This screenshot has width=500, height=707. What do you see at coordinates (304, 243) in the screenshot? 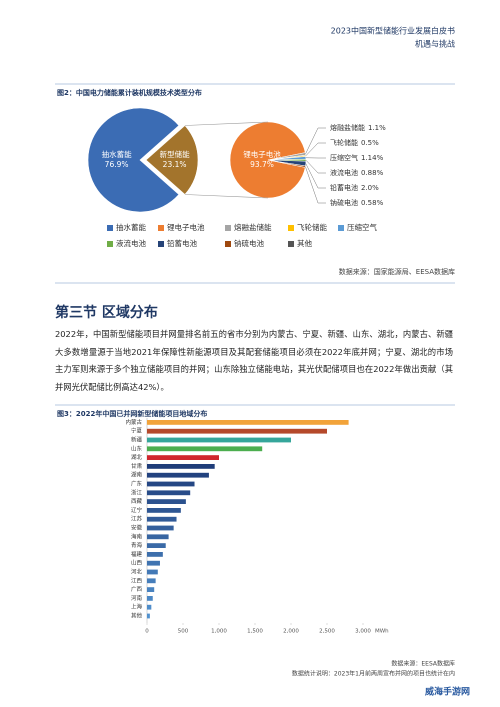
I see `legend-label: 其他` at bounding box center [304, 243].